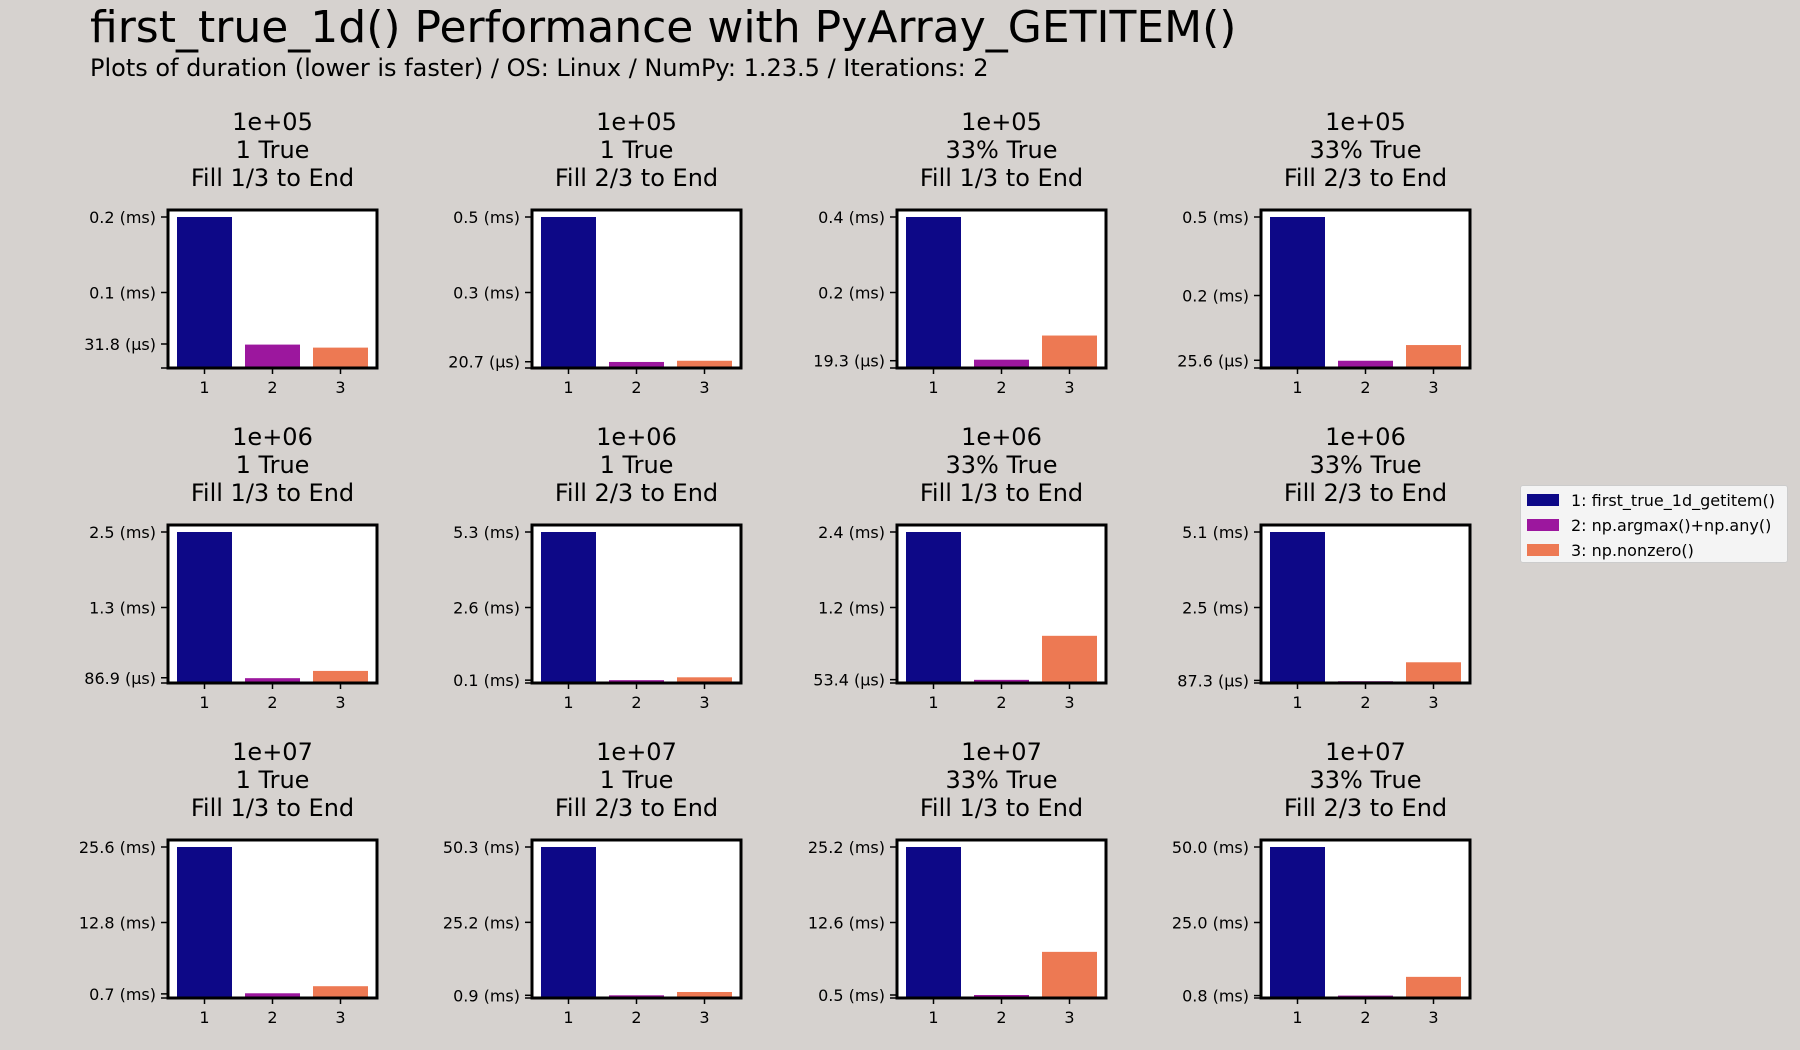 Image resolution: width=1800 pixels, height=1050 pixels. I want to click on subplot-12-xtick-label-2: 2, so click(1365, 1017).